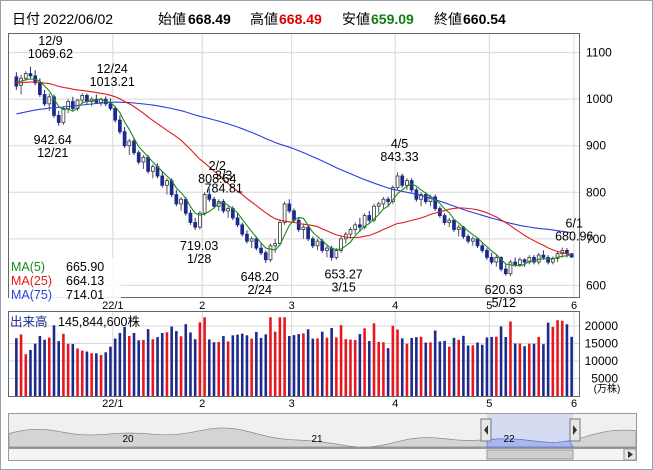 The width and height of the screenshot is (653, 470). I want to click on volume-tick-label: 15000, so click(602, 344).